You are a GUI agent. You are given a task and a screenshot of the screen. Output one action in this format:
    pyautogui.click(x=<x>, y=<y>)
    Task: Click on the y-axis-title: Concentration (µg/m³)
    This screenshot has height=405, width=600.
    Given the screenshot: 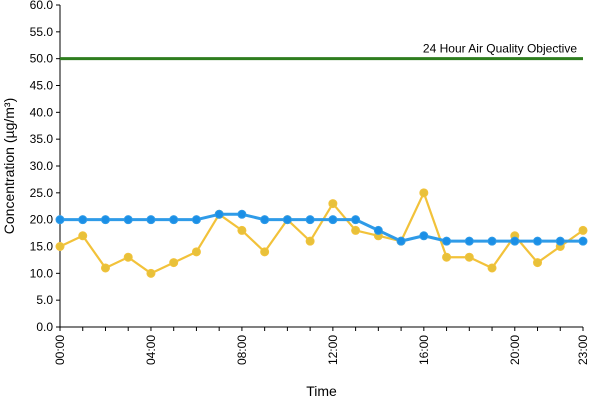 What is the action you would take?
    pyautogui.click(x=9, y=166)
    